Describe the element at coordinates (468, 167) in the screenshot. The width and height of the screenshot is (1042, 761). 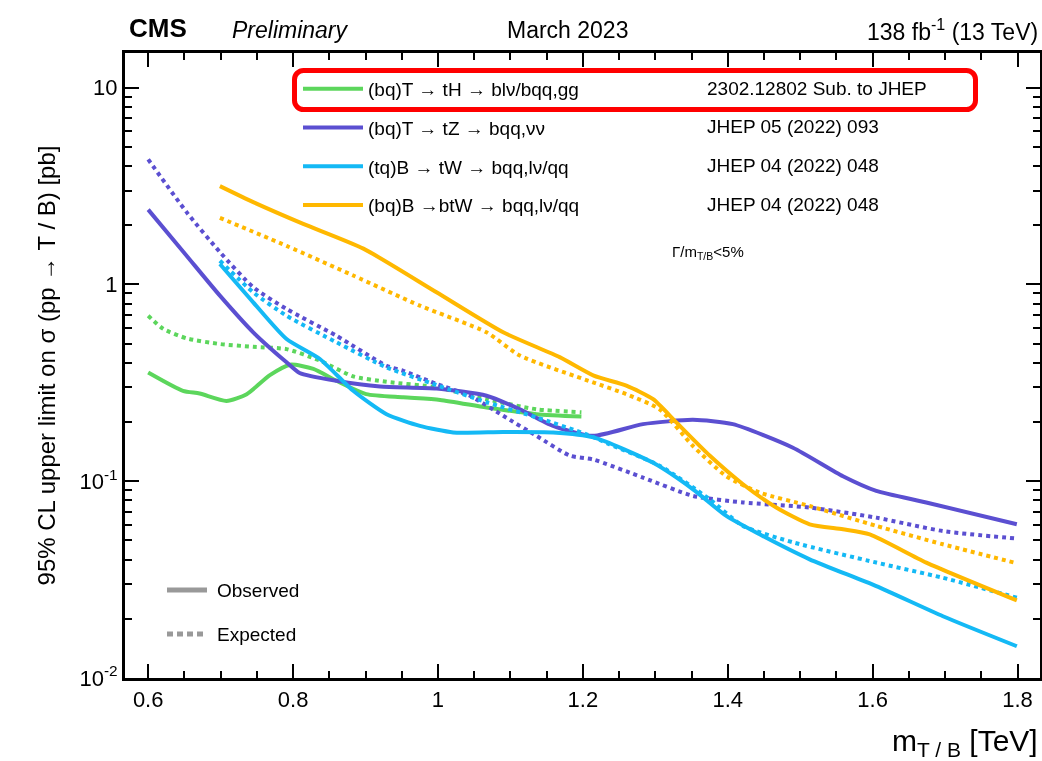
I see `legend-label: (tq)B → tW → bqq,lν/qq` at that location.